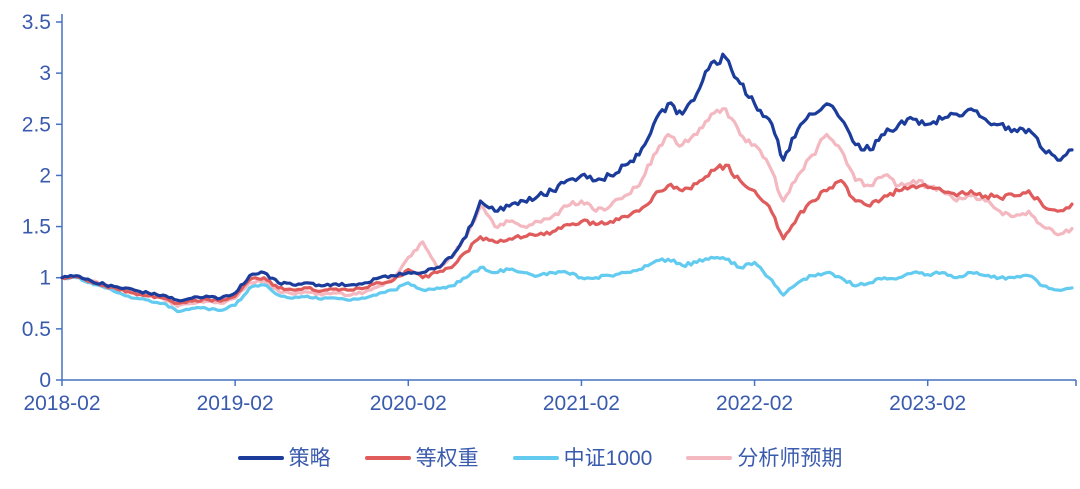  What do you see at coordinates (447, 458) in the screenshot?
I see `legend-label: 等权重` at bounding box center [447, 458].